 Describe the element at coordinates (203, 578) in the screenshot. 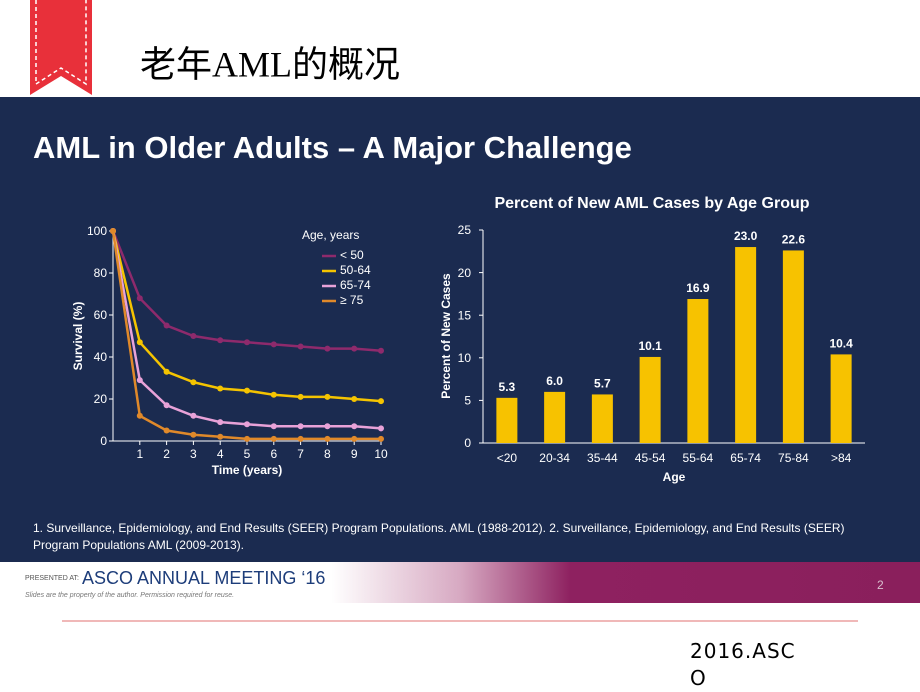

I see `meeting-name: ASCO ANNUAL MEETING ‘16` at that location.